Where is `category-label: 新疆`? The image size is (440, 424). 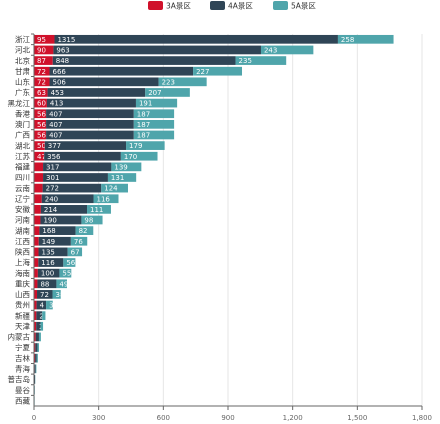 category-label: 新疆 is located at coordinates (22, 315).